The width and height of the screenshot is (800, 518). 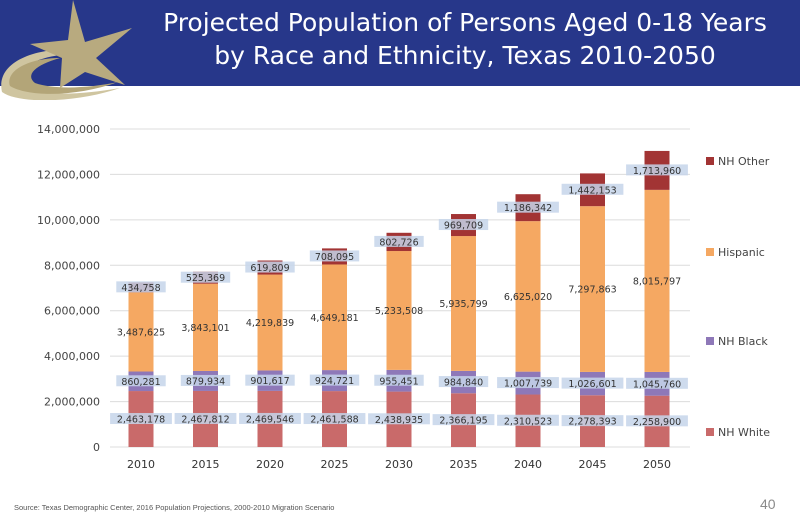 What do you see at coordinates (334, 420) in the screenshot?
I see `data-label: 2,461,588` at bounding box center [334, 420].